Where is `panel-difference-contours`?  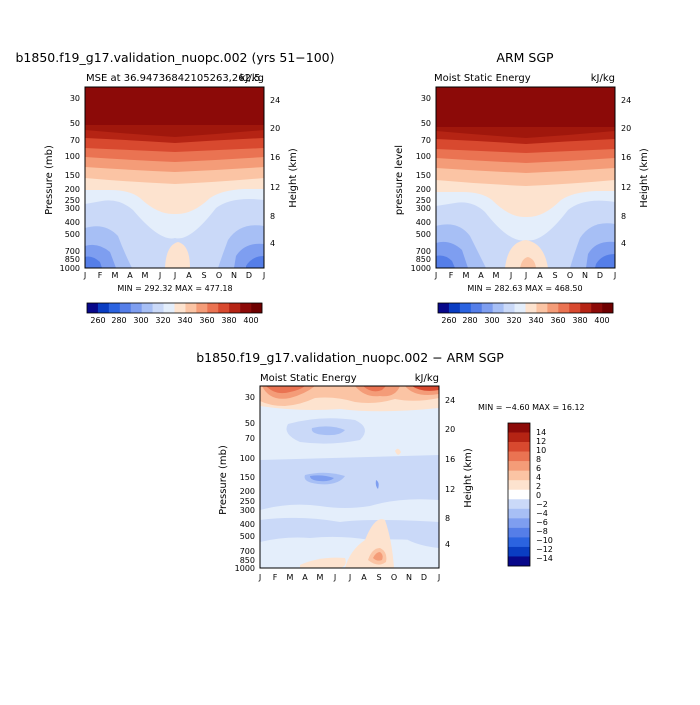 panel-difference-contours is located at coordinates (349, 477).